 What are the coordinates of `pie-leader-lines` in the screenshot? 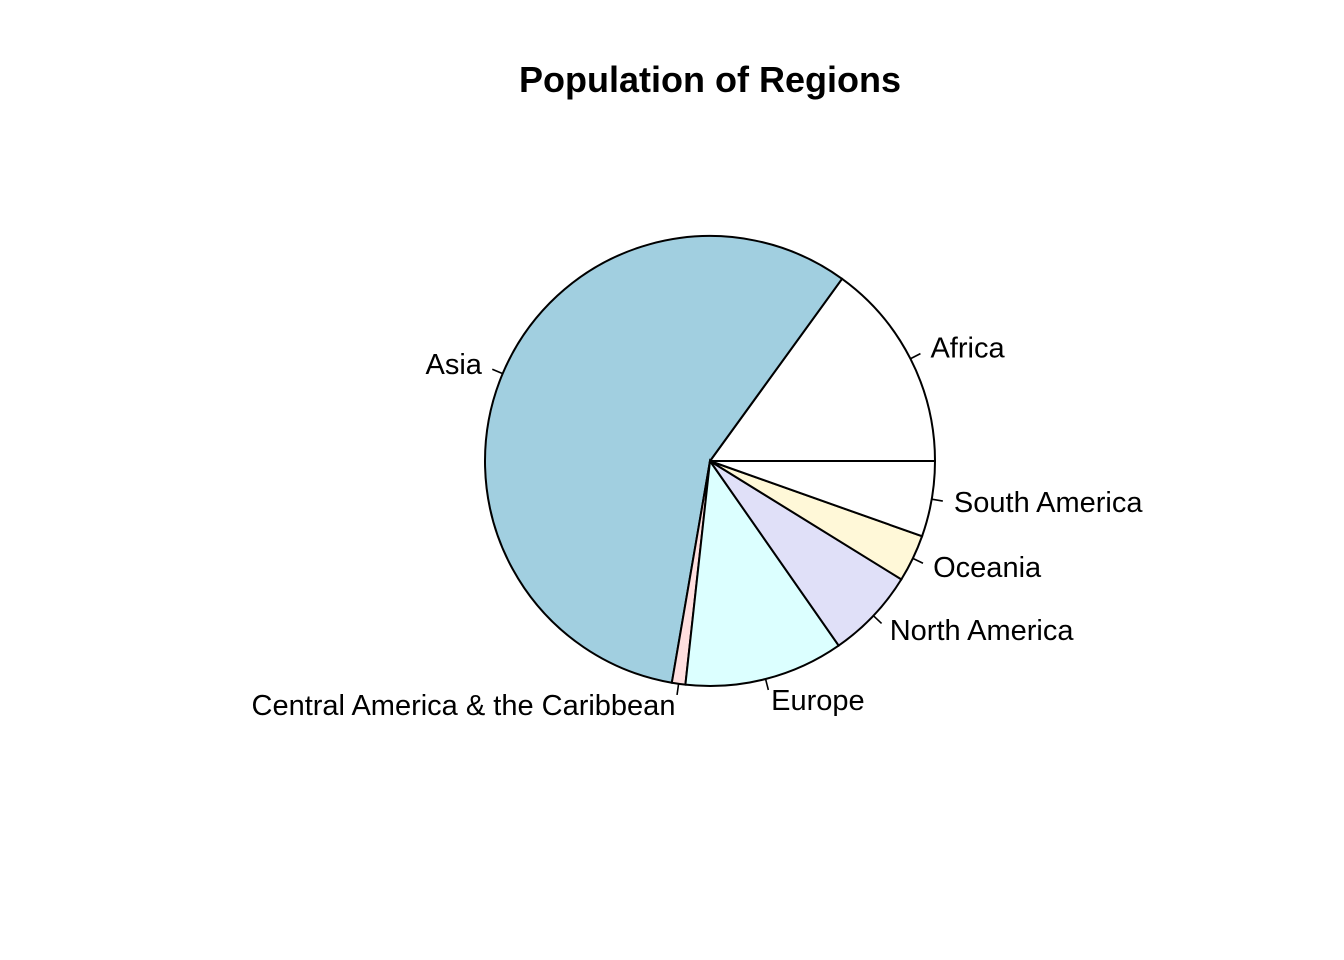 It's located at (717, 524).